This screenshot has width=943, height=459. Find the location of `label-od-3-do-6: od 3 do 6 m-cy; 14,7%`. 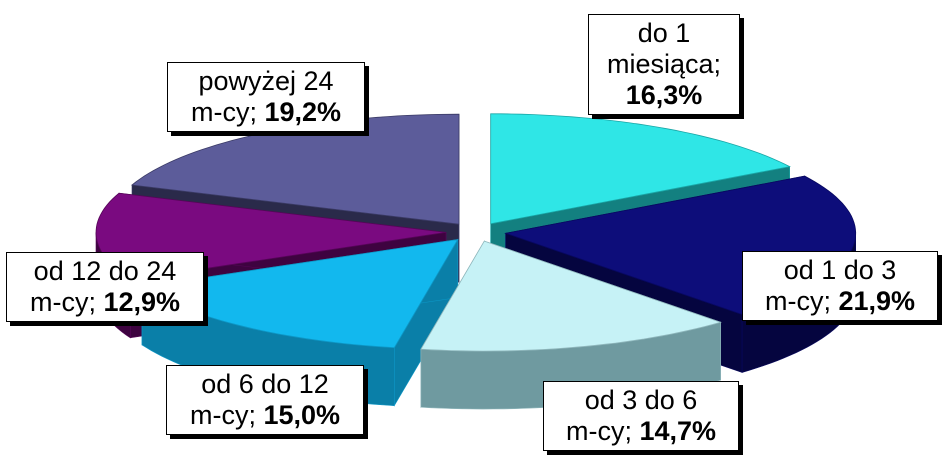

label-od-3-do-6: od 3 do 6 m-cy; 14,7% is located at coordinates (641, 416).